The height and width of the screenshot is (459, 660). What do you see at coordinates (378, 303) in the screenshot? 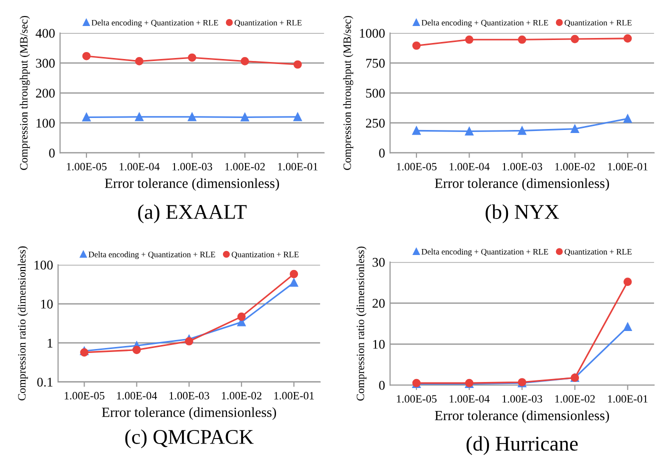
I see `y-tick-label: 20` at bounding box center [378, 303].